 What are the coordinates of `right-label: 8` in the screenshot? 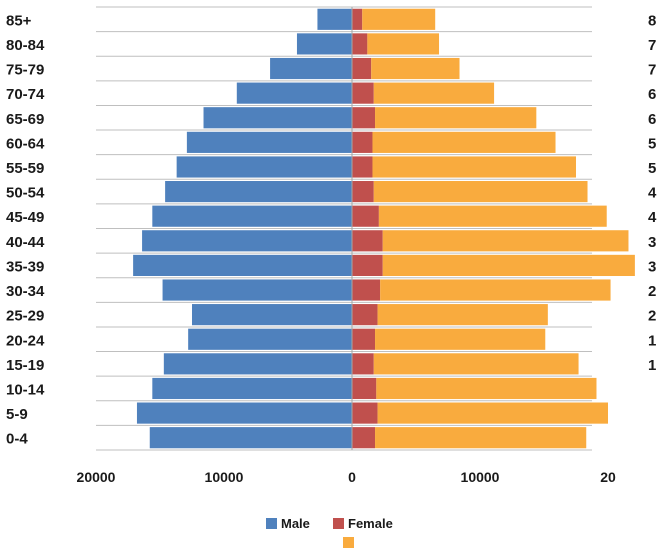 It's located at (652, 20).